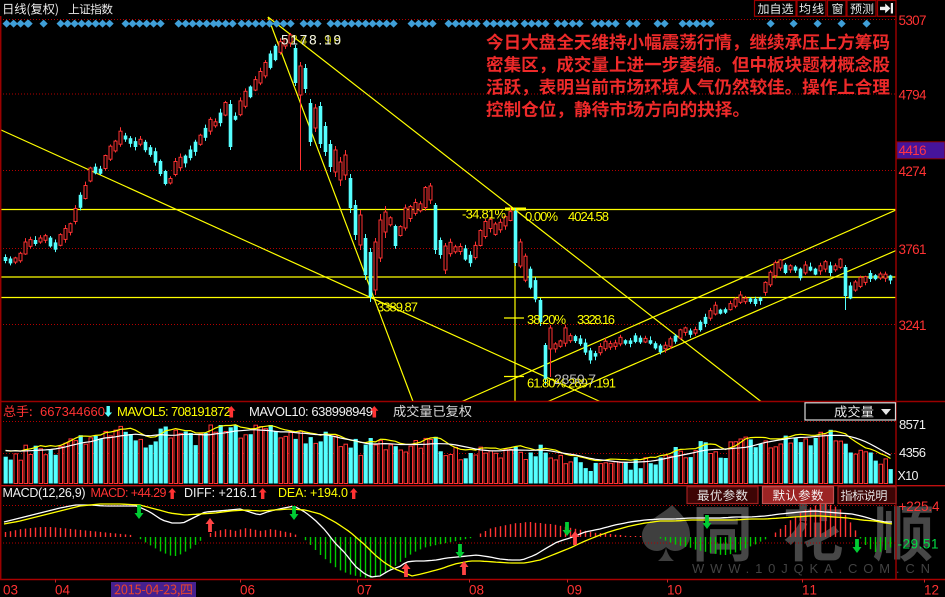  Describe the element at coordinates (913, 325) in the screenshot. I see `svg-text: 3241` at that location.